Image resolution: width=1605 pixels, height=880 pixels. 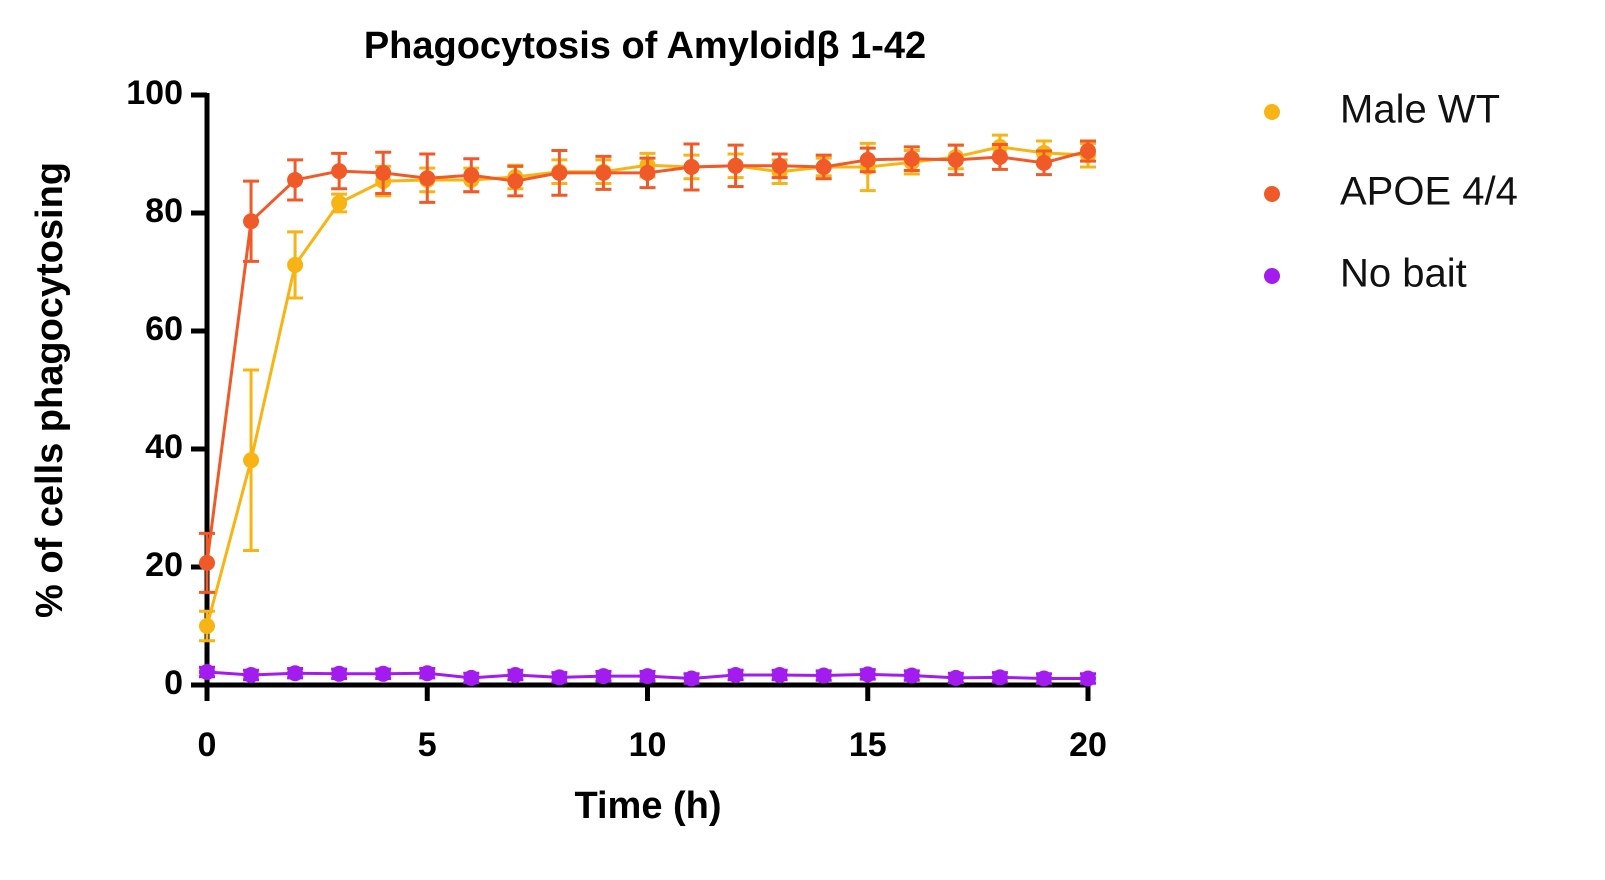 What do you see at coordinates (427, 745) in the screenshot?
I see `x-tick-label: 5` at bounding box center [427, 745].